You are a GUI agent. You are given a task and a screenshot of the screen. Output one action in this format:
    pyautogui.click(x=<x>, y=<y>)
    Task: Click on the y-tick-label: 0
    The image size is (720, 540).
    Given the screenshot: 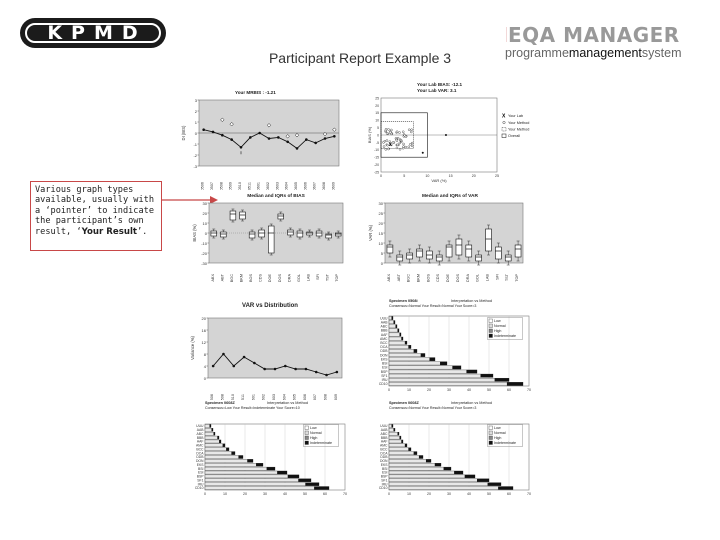 What is the action you would take?
    pyautogui.click(x=206, y=233)
    